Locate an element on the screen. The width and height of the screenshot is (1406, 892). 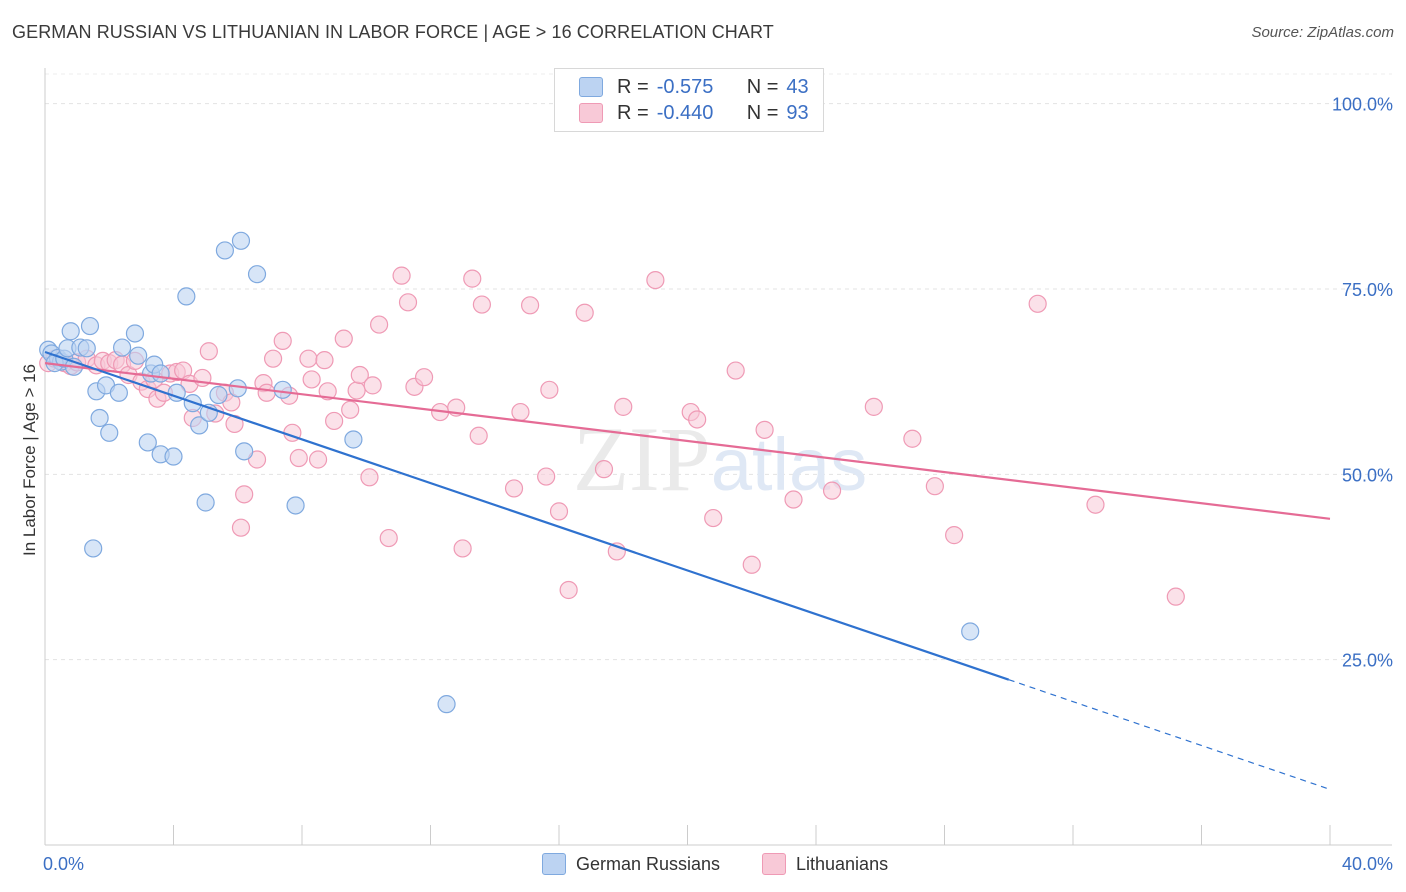
legend-n-value: 43 is located at coordinates (797, 86).